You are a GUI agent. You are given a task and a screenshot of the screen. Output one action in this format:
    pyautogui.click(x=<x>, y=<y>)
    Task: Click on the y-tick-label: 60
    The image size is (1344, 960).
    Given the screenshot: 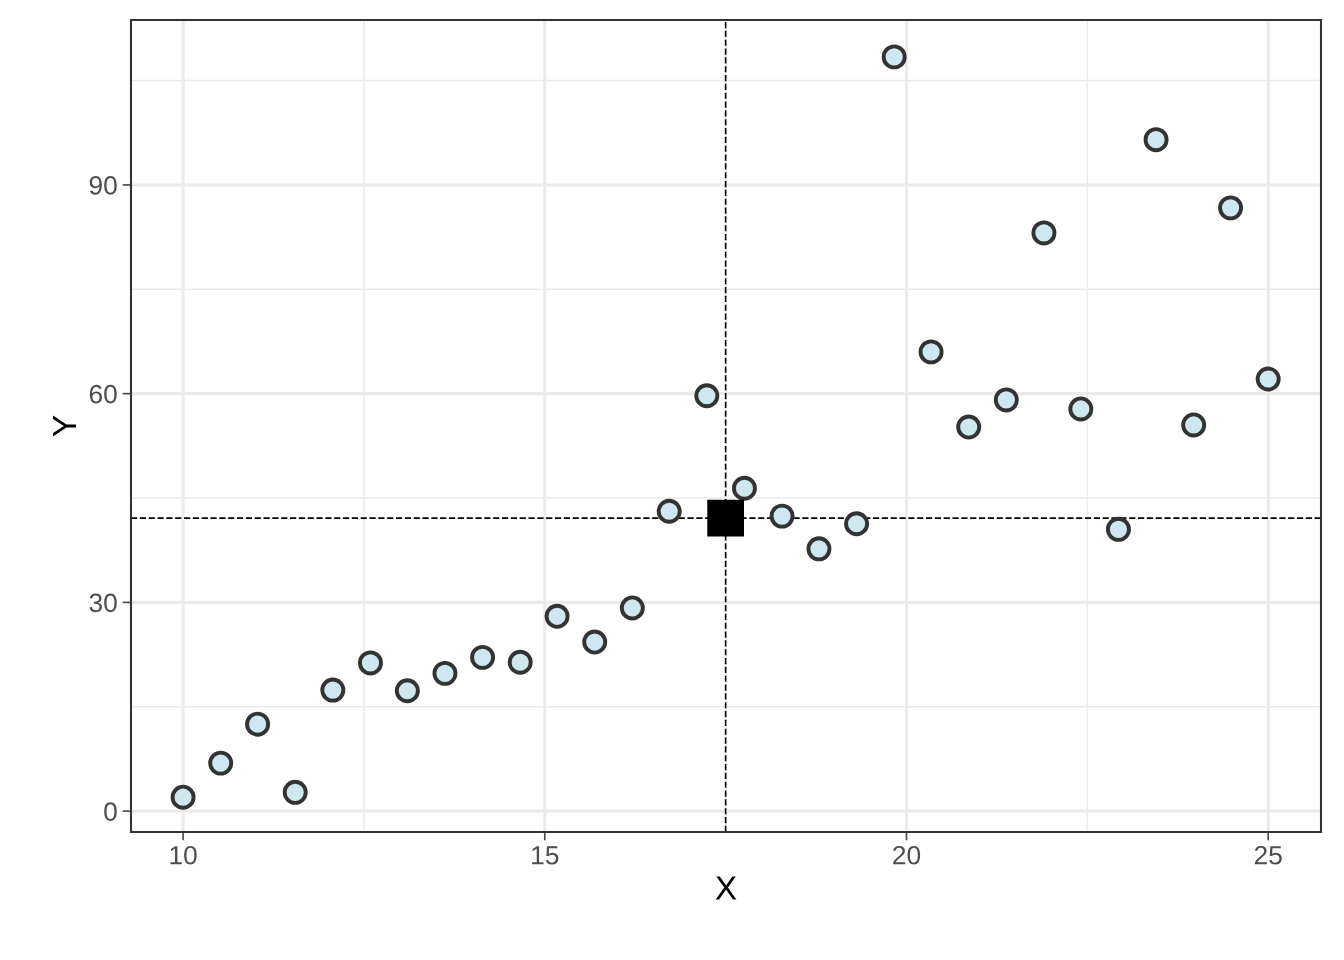 What is the action you would take?
    pyautogui.click(x=103, y=394)
    